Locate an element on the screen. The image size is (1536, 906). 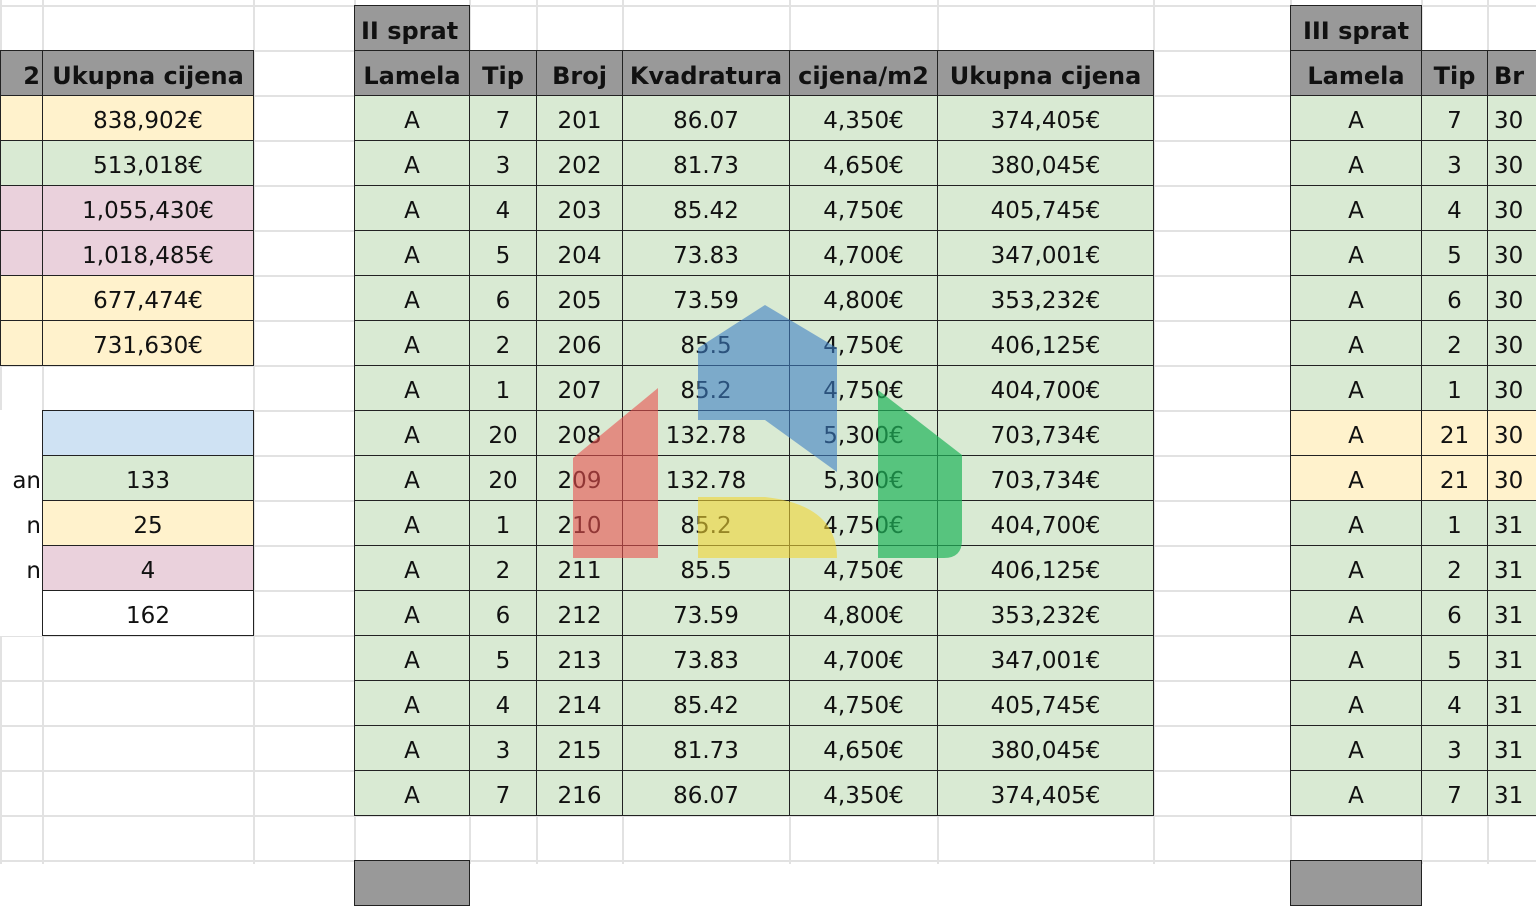
header-cell: Br is located at coordinates (1511, 73).